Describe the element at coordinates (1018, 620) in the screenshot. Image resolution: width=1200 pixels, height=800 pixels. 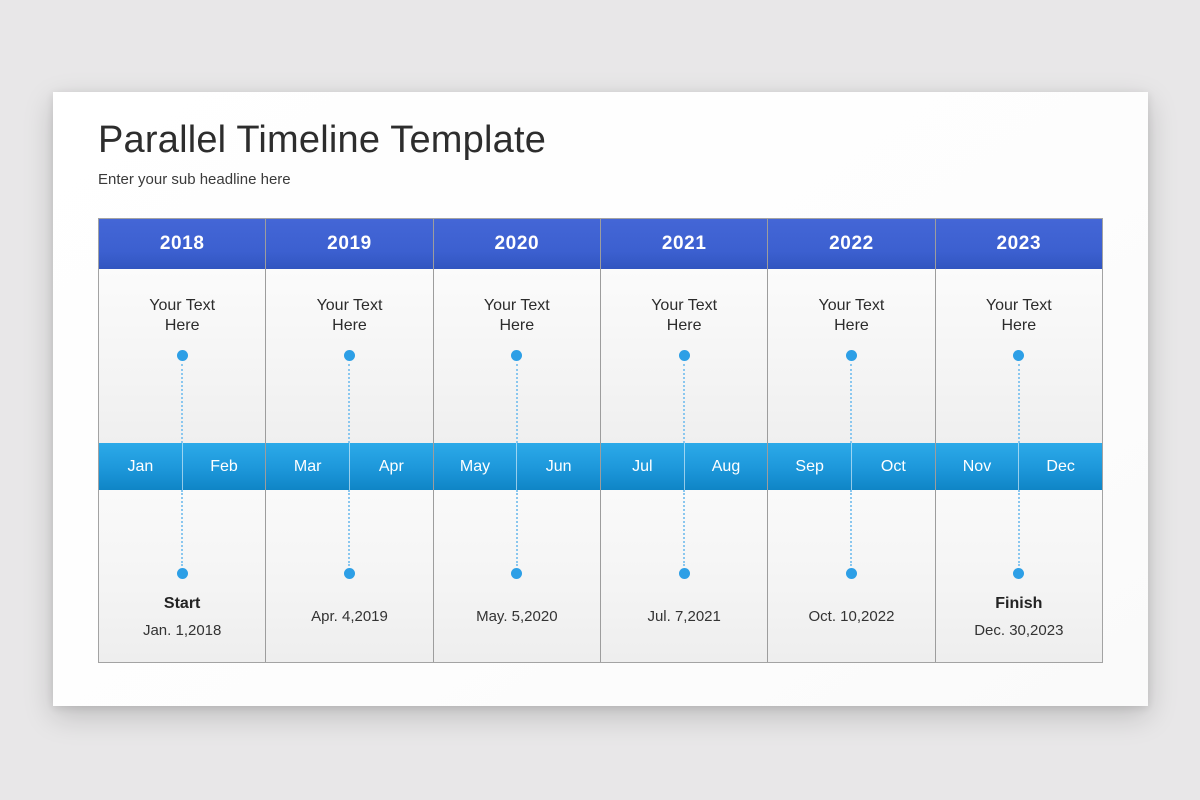
I see `milestone-text: Finish Dec. 30,2023` at that location.